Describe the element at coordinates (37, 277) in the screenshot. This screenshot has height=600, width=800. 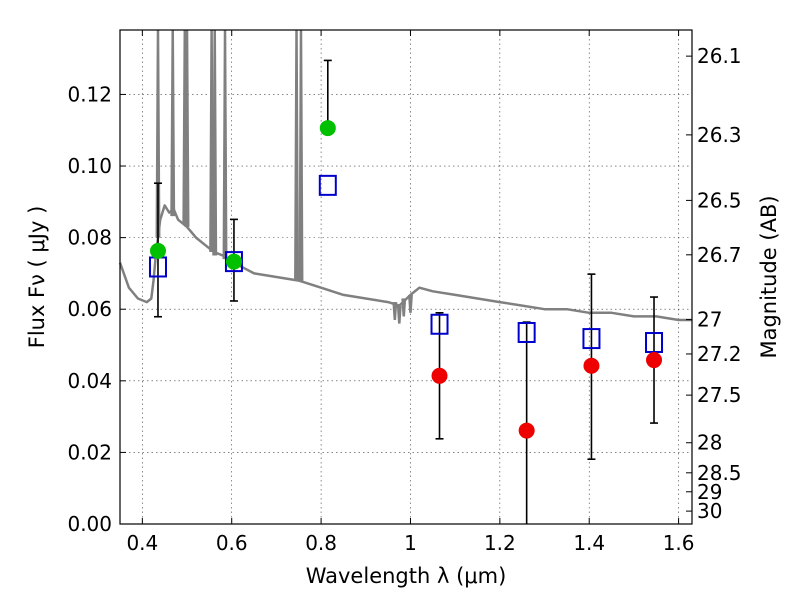
I see `y-axis-label: Flux Fν ( μJy )` at that location.